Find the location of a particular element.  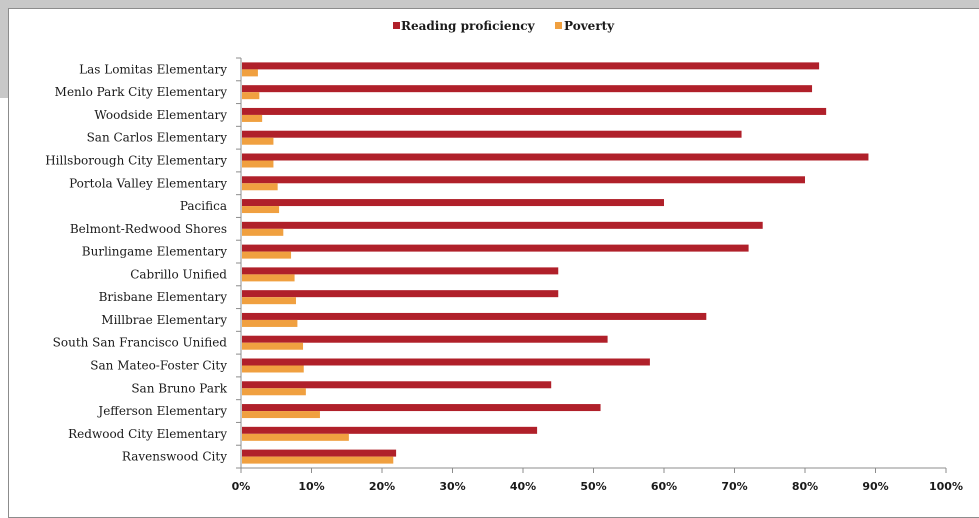

x-tick-label-0: 0% is located at coordinates (241, 486).